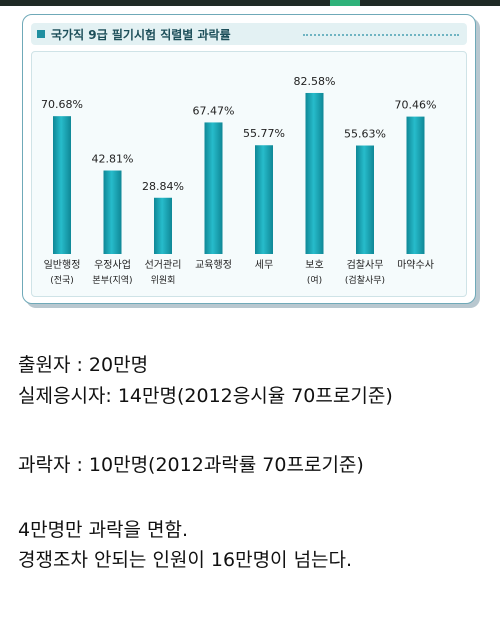  I want to click on value-label-7: 55.63%, so click(365, 134).